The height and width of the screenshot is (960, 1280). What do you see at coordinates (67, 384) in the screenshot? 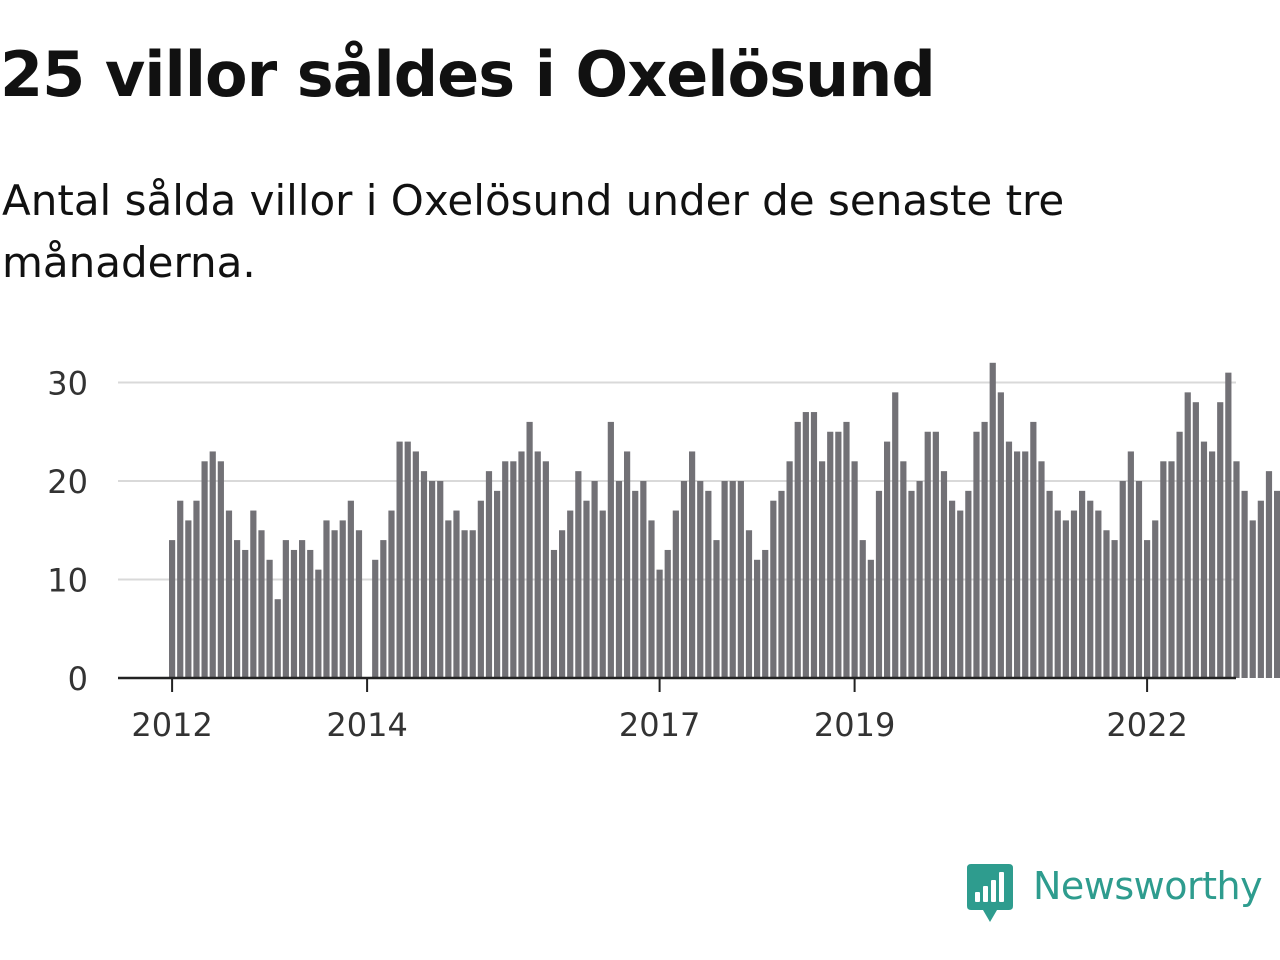
I see `y-tick-label: 30` at bounding box center [67, 384].